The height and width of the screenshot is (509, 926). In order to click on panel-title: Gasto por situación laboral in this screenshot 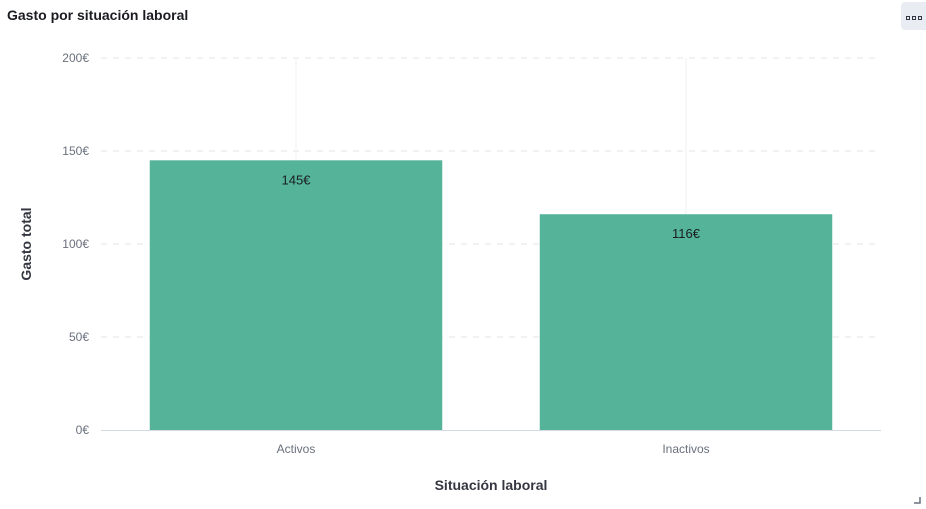, I will do `click(98, 15)`.